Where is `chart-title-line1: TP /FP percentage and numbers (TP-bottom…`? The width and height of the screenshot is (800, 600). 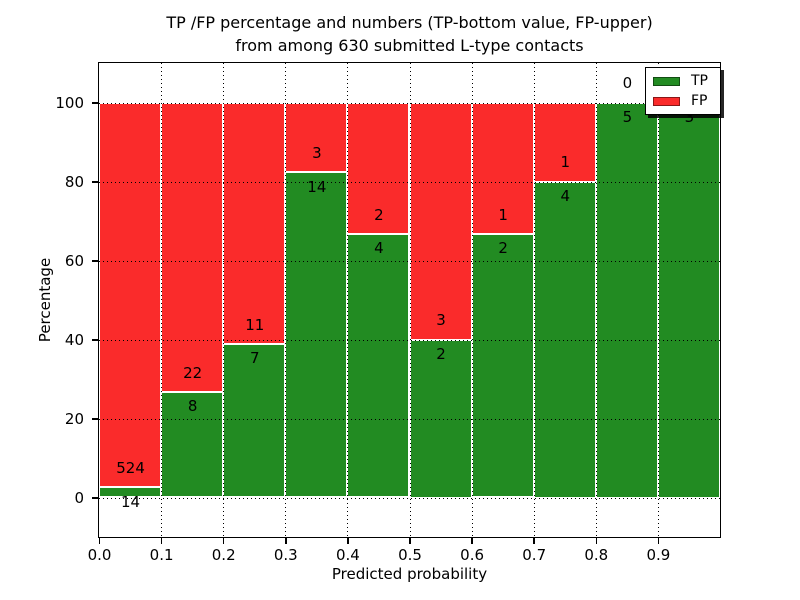 chart-title-line1: TP /FP percentage and numbers (TP-bottom… is located at coordinates (409, 22).